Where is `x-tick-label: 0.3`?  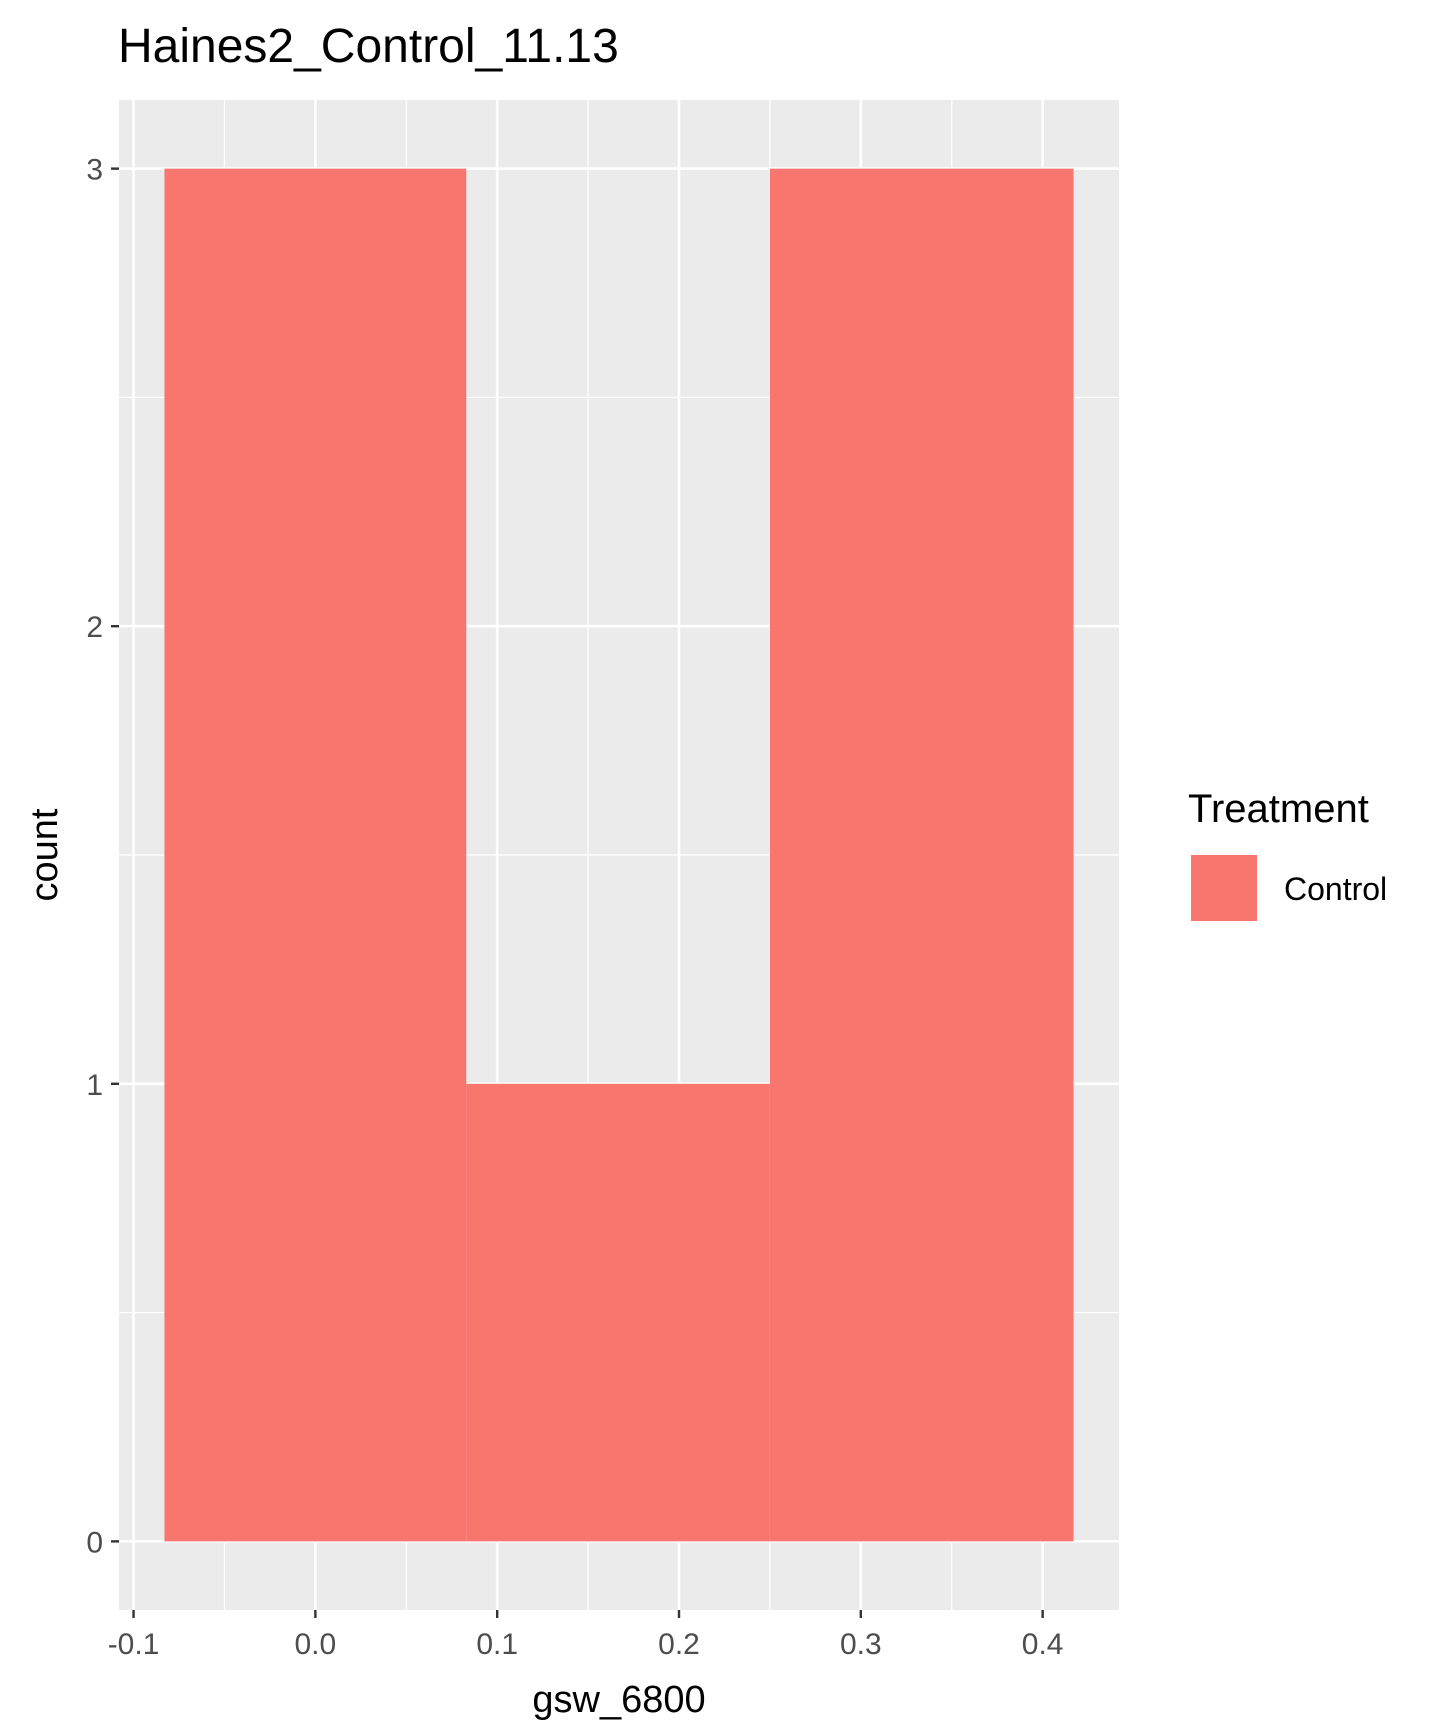
x-tick-label: 0.3 is located at coordinates (861, 1644).